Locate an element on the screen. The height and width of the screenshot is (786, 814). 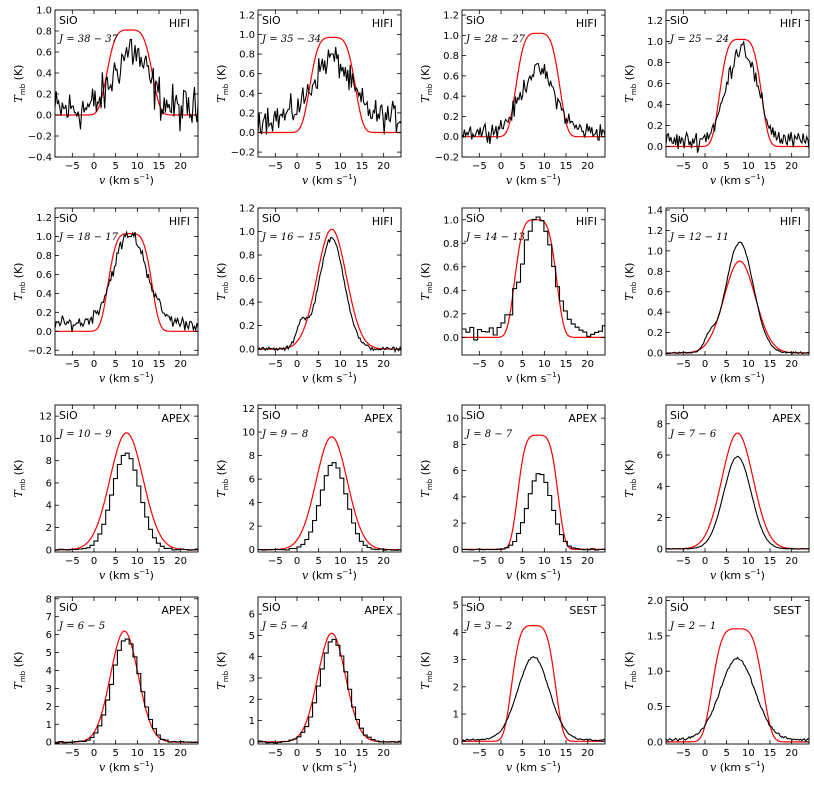
y-tick-label: 1.0 is located at coordinates (655, 672).